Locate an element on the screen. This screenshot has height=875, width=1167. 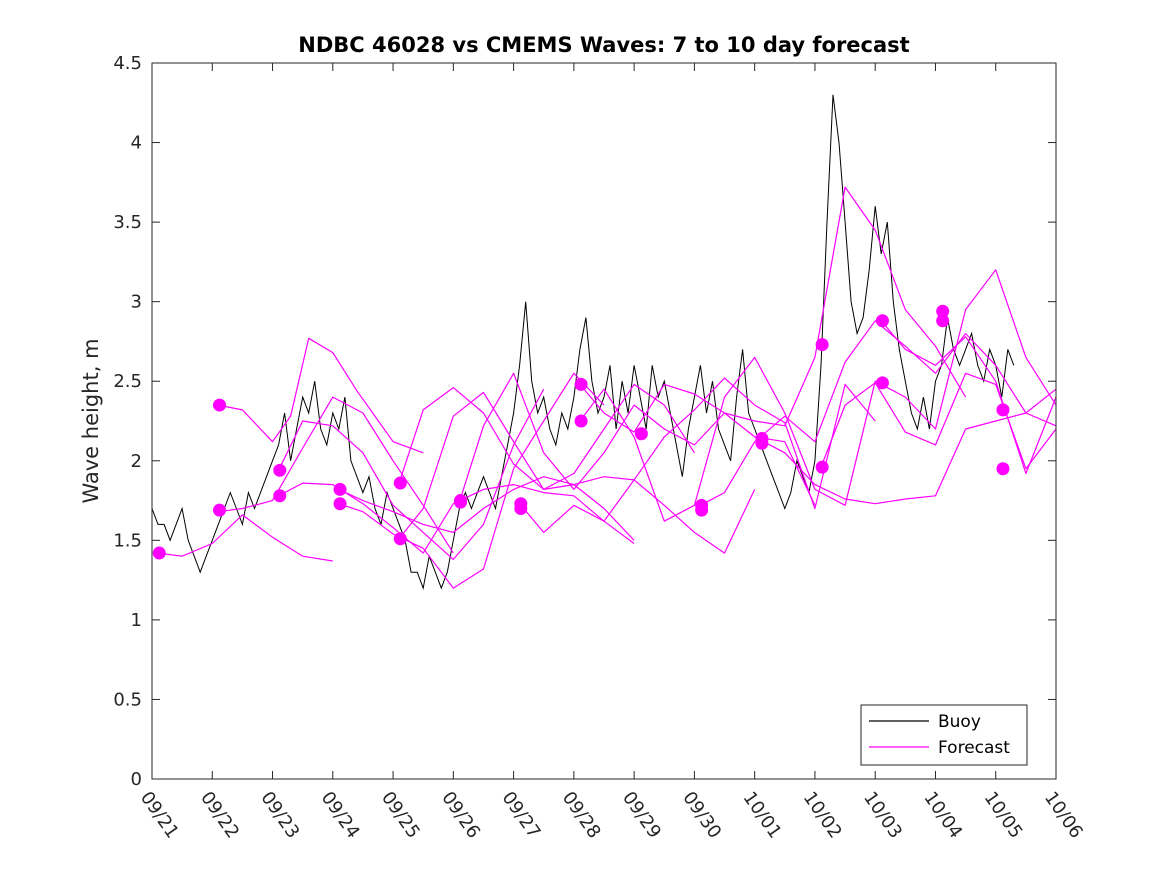
y-tick-label: 2 is located at coordinates (136, 461).